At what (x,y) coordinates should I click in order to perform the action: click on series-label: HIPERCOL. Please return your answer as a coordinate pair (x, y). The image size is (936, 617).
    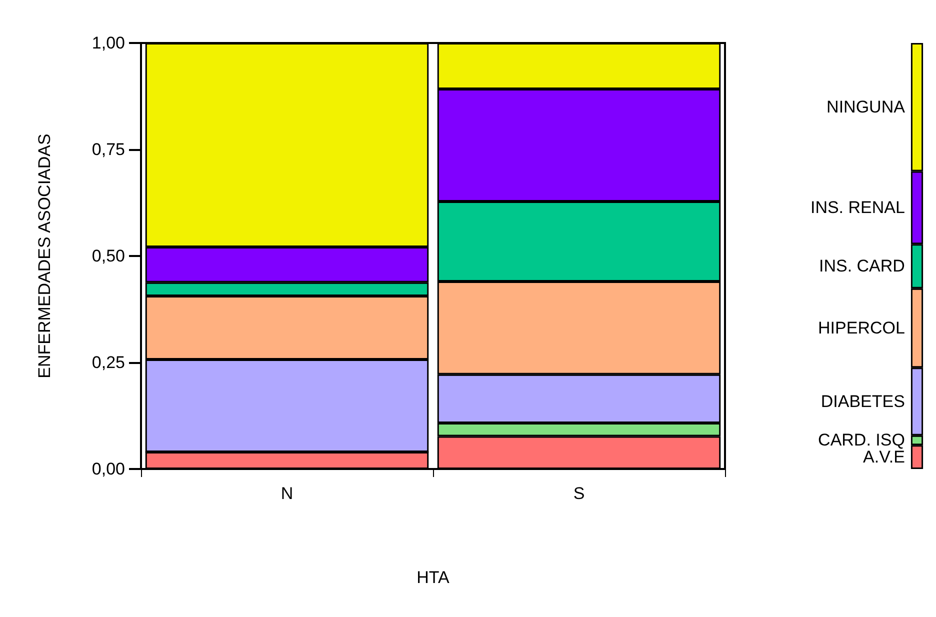
    Looking at the image, I should click on (861, 328).